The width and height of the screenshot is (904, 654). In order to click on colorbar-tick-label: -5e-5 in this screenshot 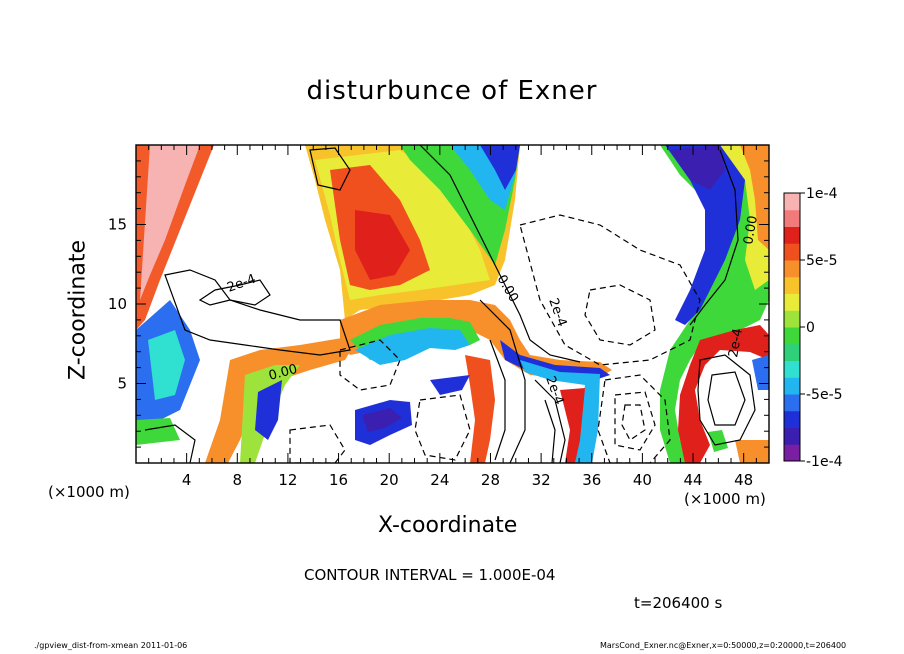, I will do `click(824, 395)`.